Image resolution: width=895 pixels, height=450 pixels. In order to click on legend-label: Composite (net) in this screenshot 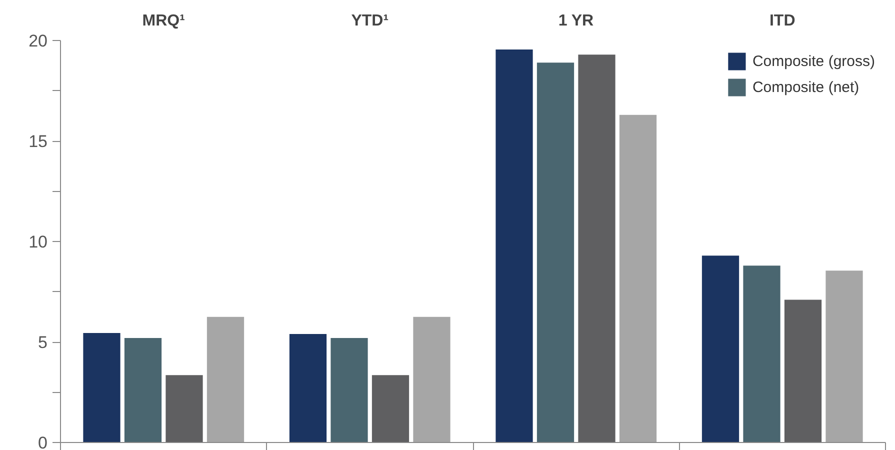, I will do `click(806, 87)`.